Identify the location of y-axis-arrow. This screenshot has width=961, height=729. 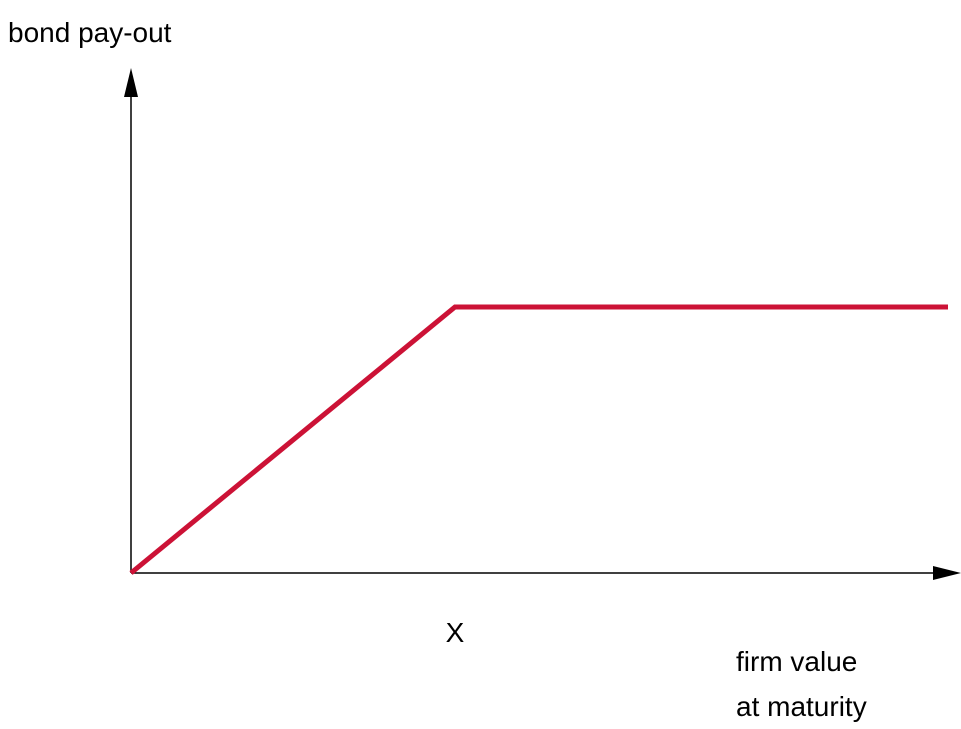
(131, 82).